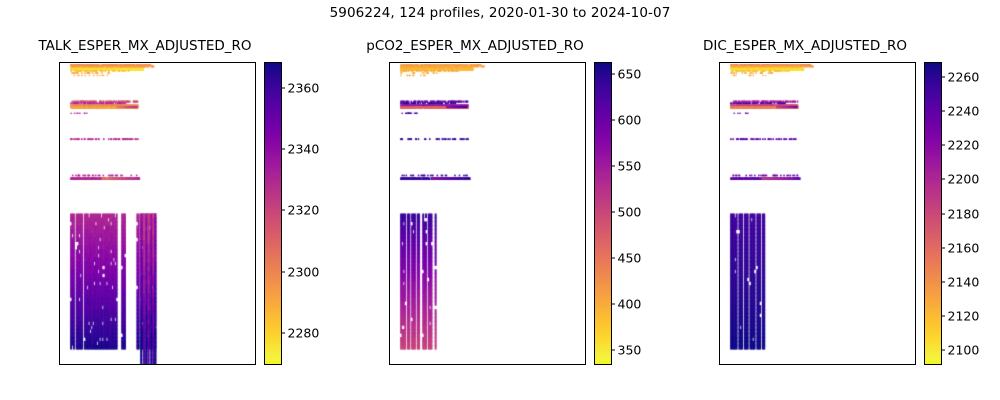 The image size is (1000, 400). Describe the element at coordinates (303, 210) in the screenshot. I see `colorbar-tick-label: 2320` at that location.